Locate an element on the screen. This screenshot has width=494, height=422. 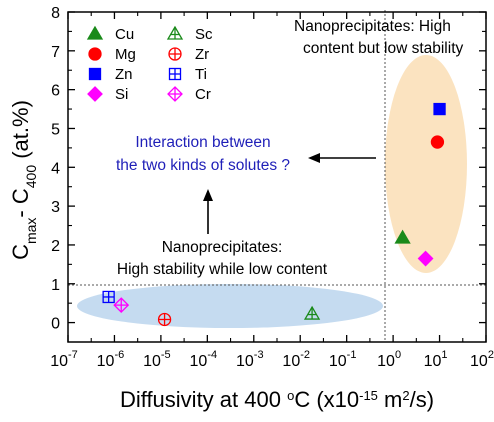
legend-marker-zn is located at coordinates (95, 74).